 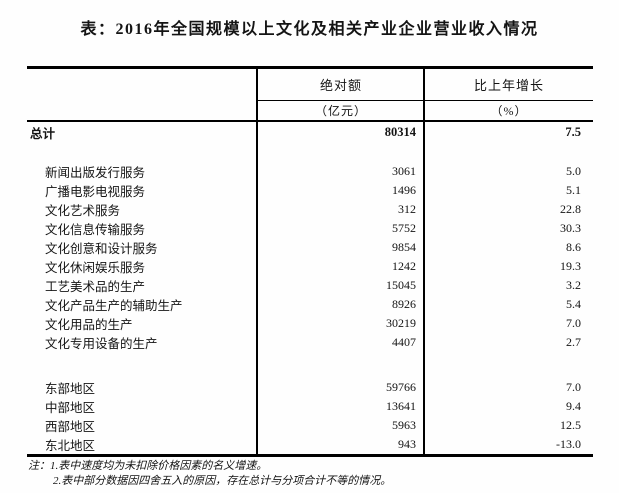 I want to click on footnote-2: 2.表中部分数据因四舍五入的原因，存在总计与分项合计不等的情况。, so click(x=222, y=481).